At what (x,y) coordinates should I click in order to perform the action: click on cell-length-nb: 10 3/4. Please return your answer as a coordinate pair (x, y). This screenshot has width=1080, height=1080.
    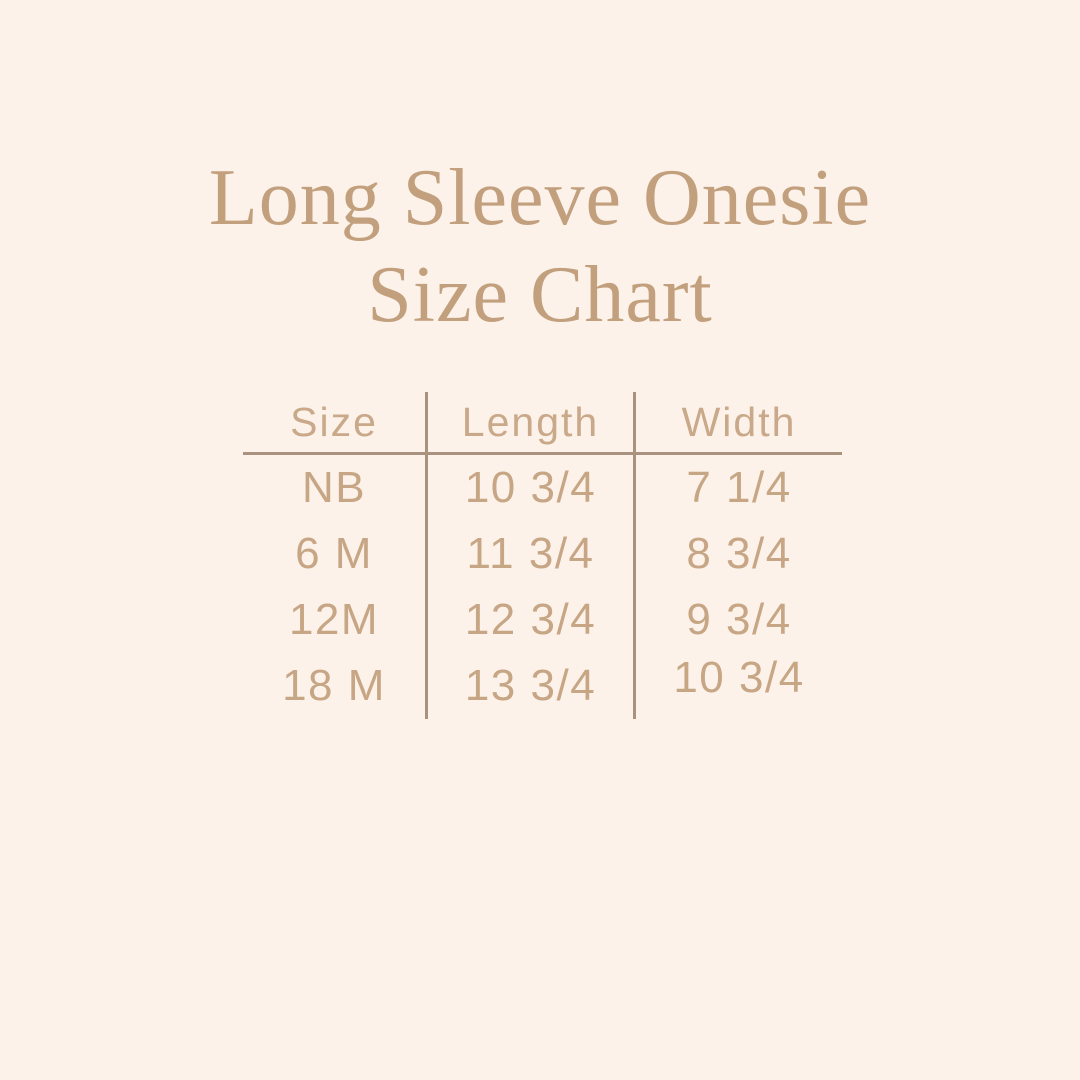
    Looking at the image, I should click on (530, 488).